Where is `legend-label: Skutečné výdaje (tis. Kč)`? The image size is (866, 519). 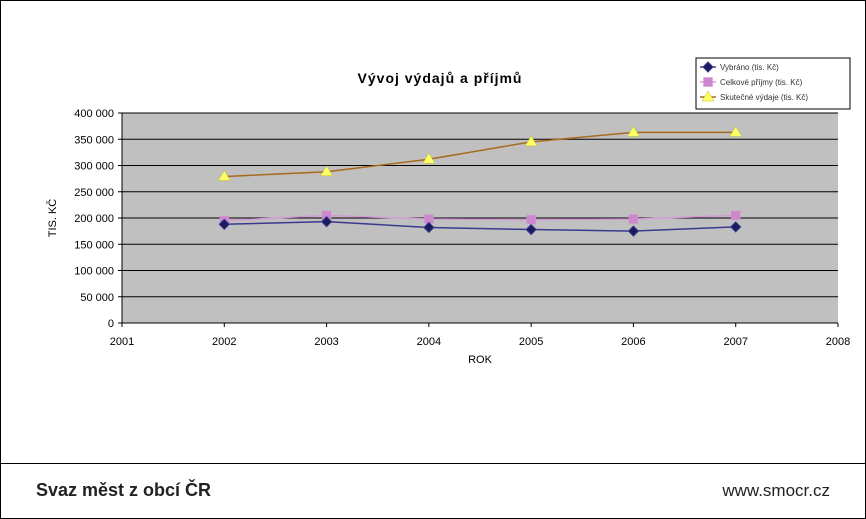 legend-label: Skutečné výdaje (tis. Kč) is located at coordinates (764, 97).